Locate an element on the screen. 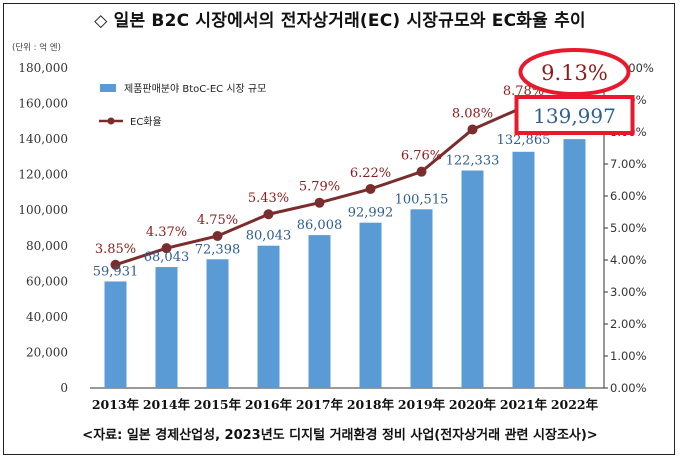  highlight-box is located at coordinates (574, 115).